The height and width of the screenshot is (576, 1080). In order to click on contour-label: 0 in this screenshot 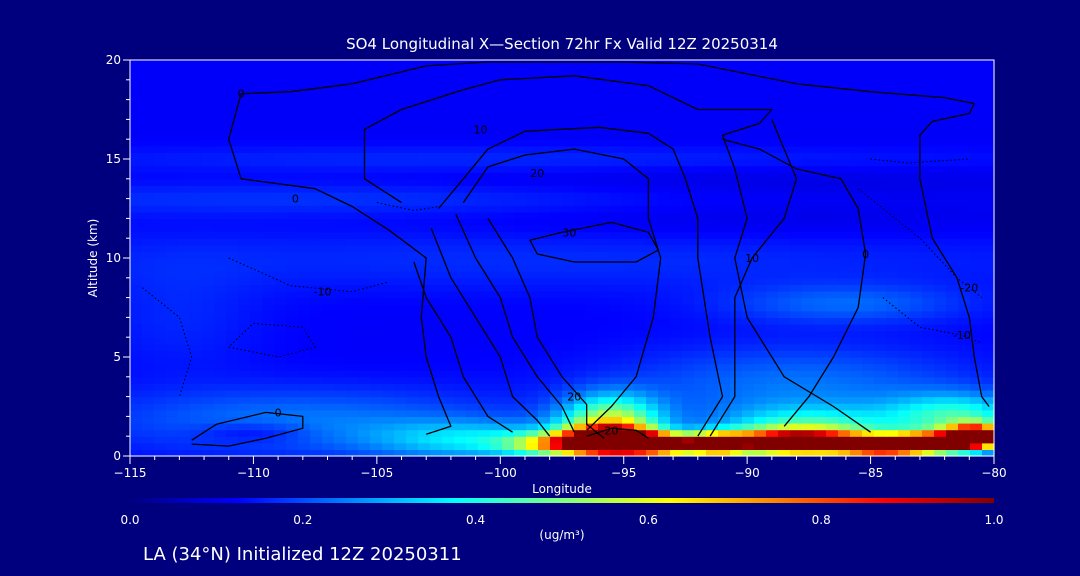, I will do `click(865, 254)`.